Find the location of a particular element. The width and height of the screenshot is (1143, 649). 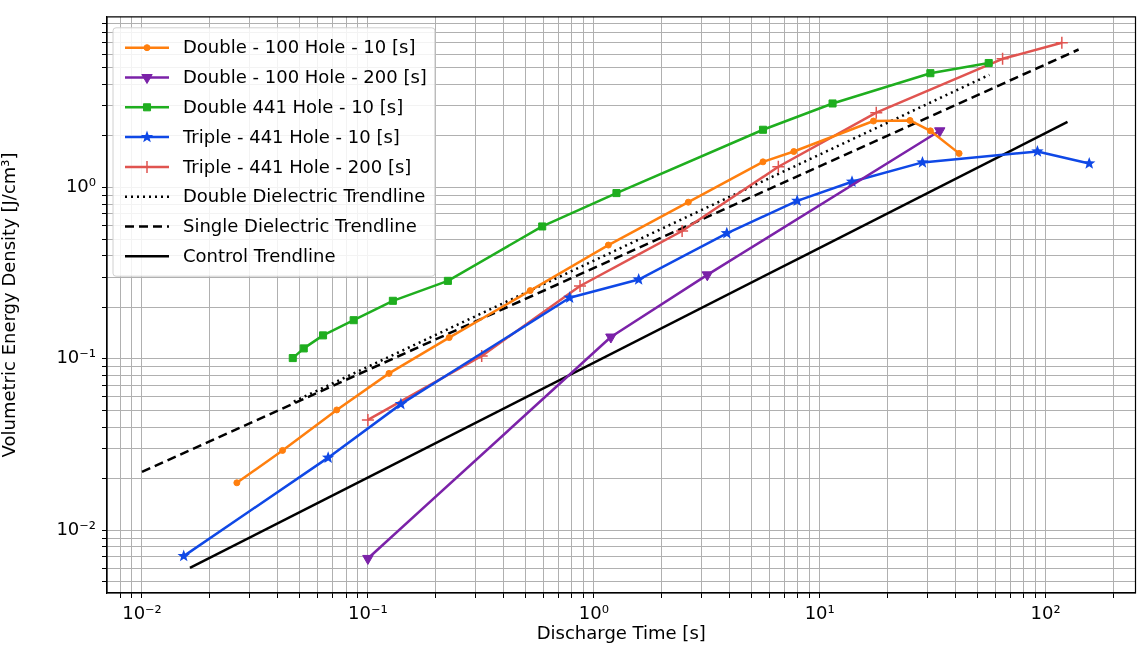

x-axis-title: Discharge Time [s] is located at coordinates (621, 632).